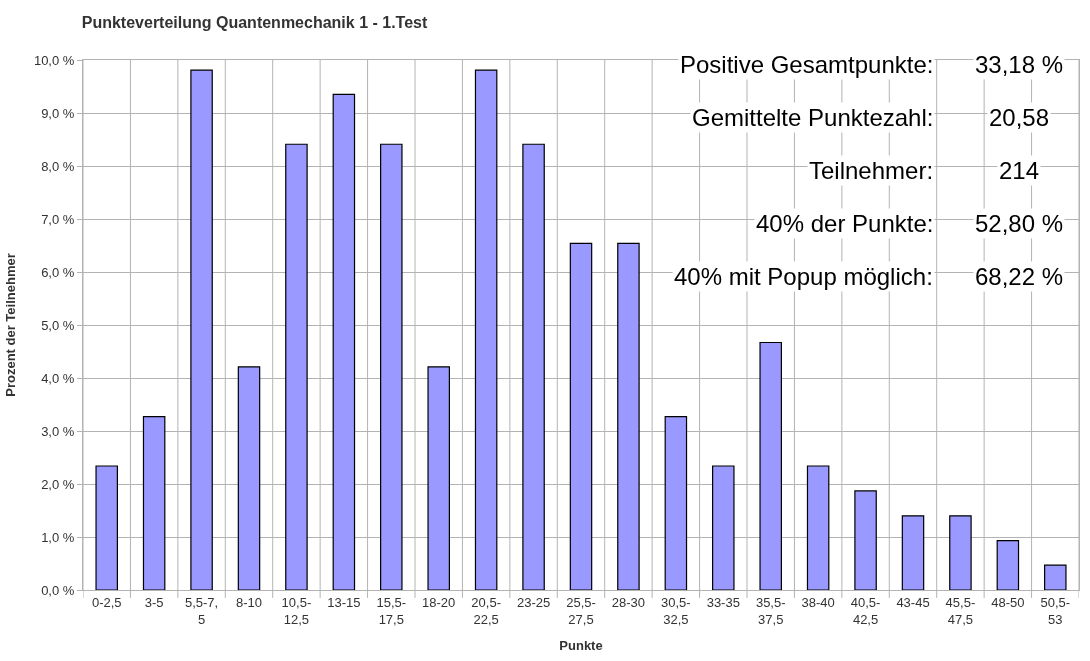 This screenshot has height=661, width=1090. I want to click on y-axis-title: Prozent der Teilnehmer, so click(10, 325).